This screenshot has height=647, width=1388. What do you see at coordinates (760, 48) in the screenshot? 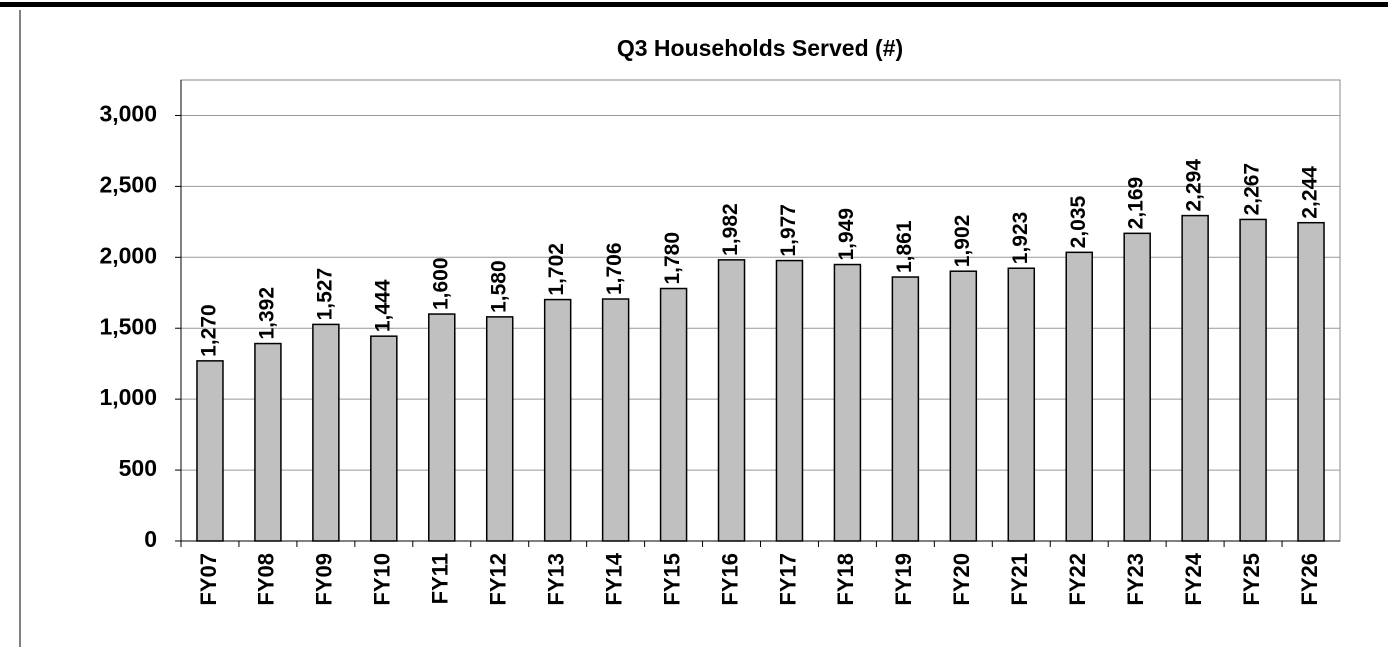
I see `chart-title: Q3 Households Served (#)` at bounding box center [760, 48].